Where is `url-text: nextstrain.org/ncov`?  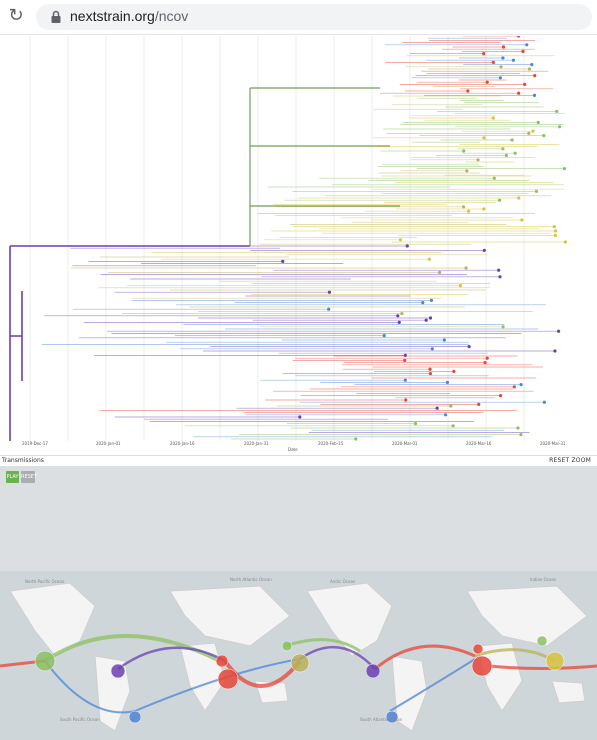
url-text: nextstrain.org/ncov is located at coordinates (129, 16).